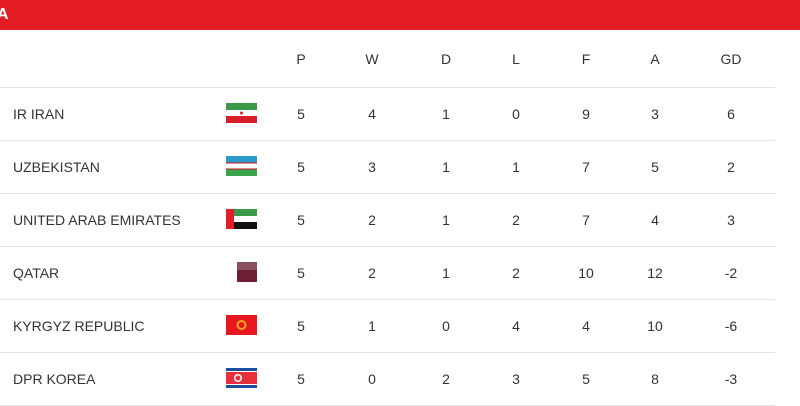 This screenshot has height=406, width=800. I want to click on group-title: A, so click(4, 14).